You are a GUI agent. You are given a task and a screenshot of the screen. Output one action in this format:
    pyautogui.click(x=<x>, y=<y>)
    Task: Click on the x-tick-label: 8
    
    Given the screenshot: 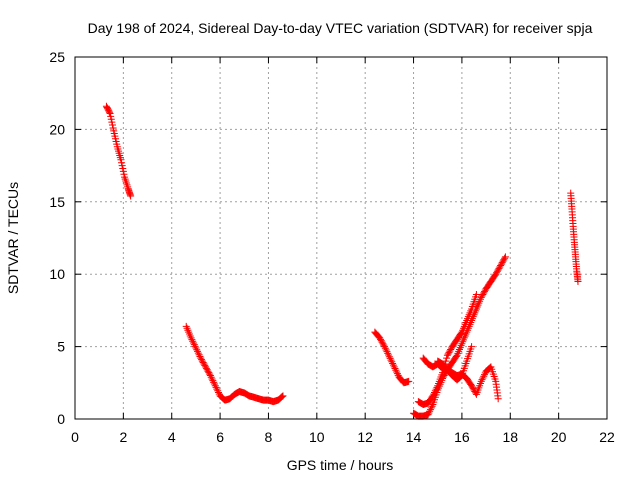 What is the action you would take?
    pyautogui.click(x=269, y=437)
    